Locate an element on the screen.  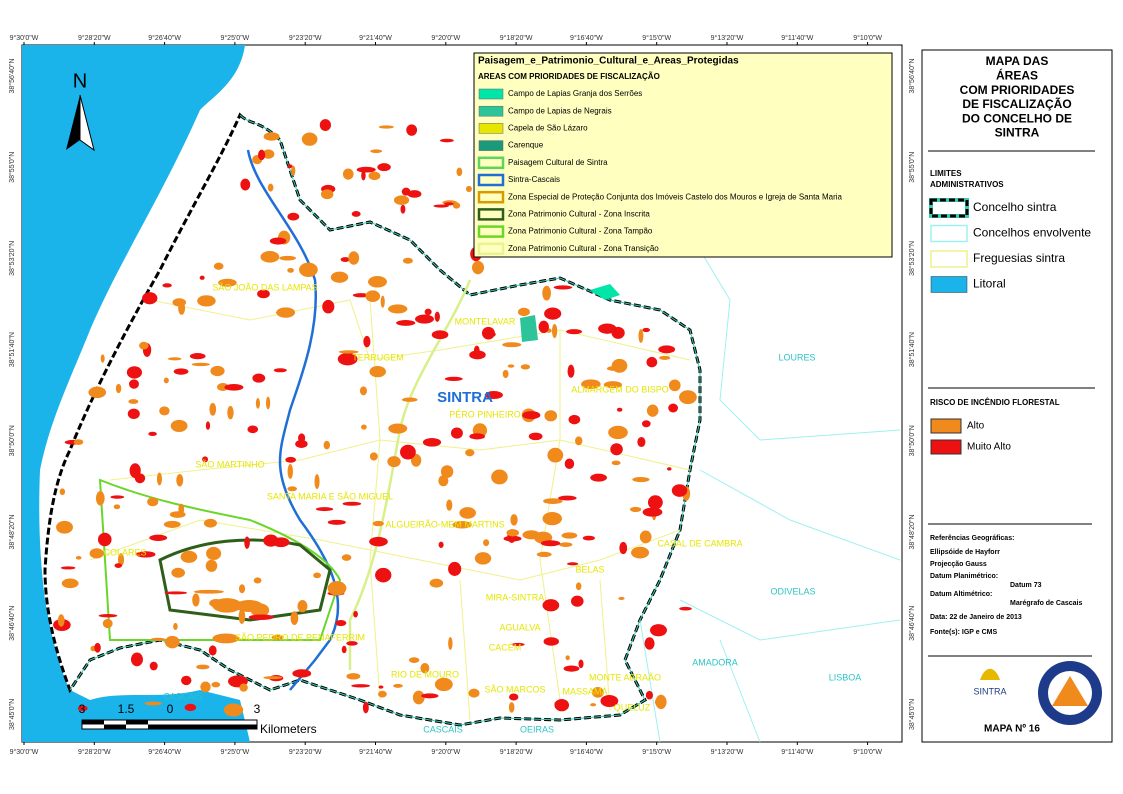
panel-title: SINTRA is located at coordinates (1017, 133).